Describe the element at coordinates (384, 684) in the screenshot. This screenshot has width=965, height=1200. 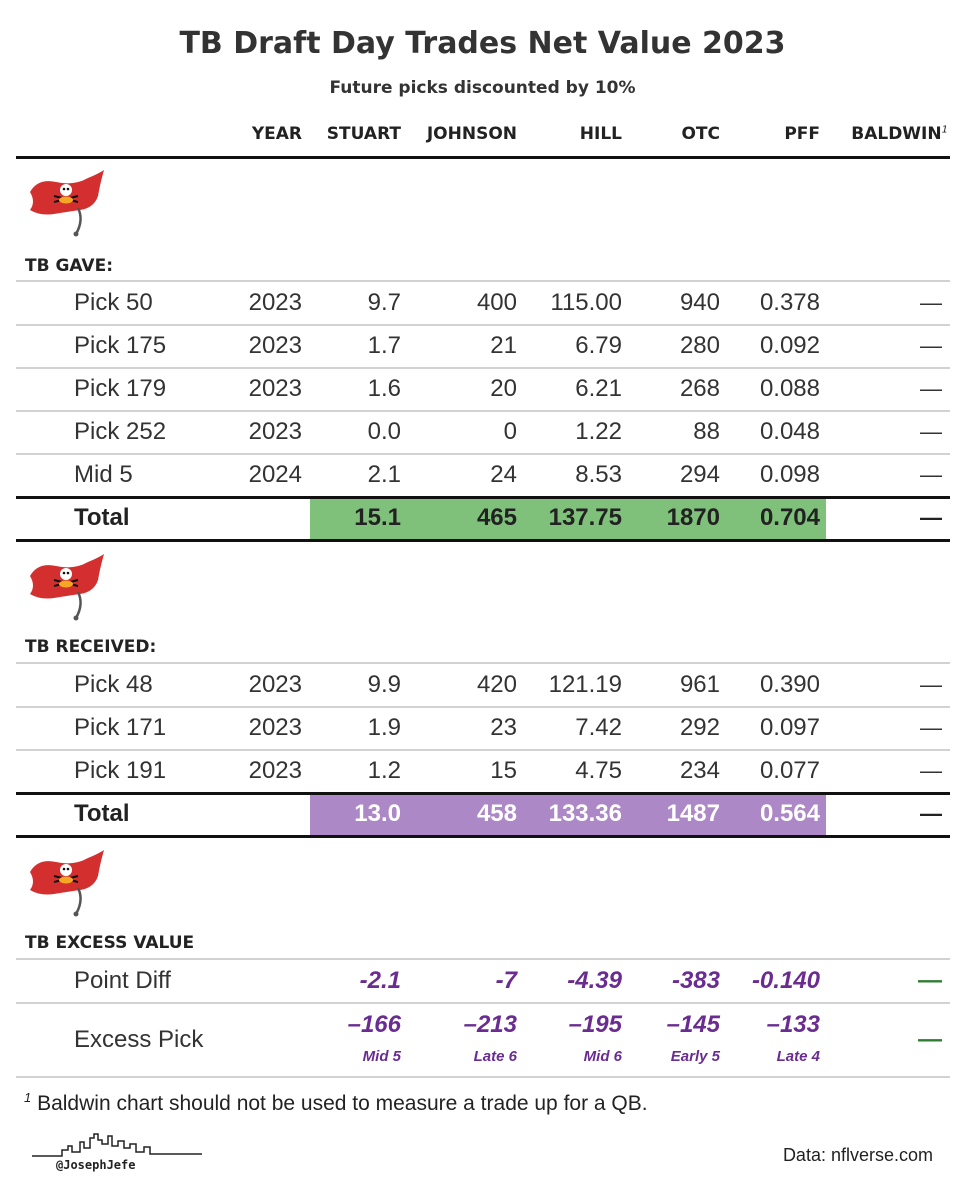
I see `cell-stuart: 9.9` at that location.